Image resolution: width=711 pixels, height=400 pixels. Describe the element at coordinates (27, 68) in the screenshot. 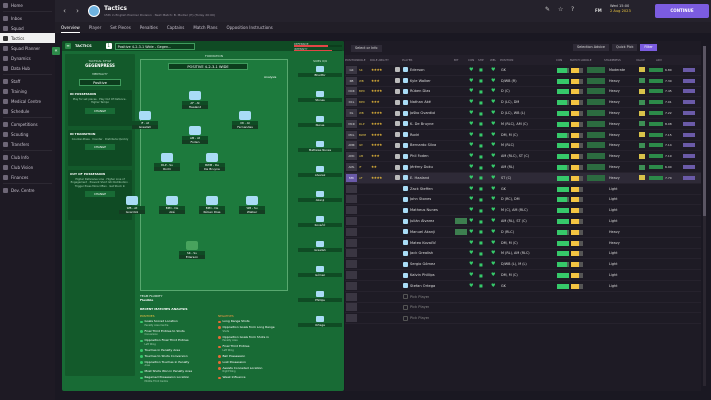

I see `sidebar-item-data-hub: Data Hub` at that location.